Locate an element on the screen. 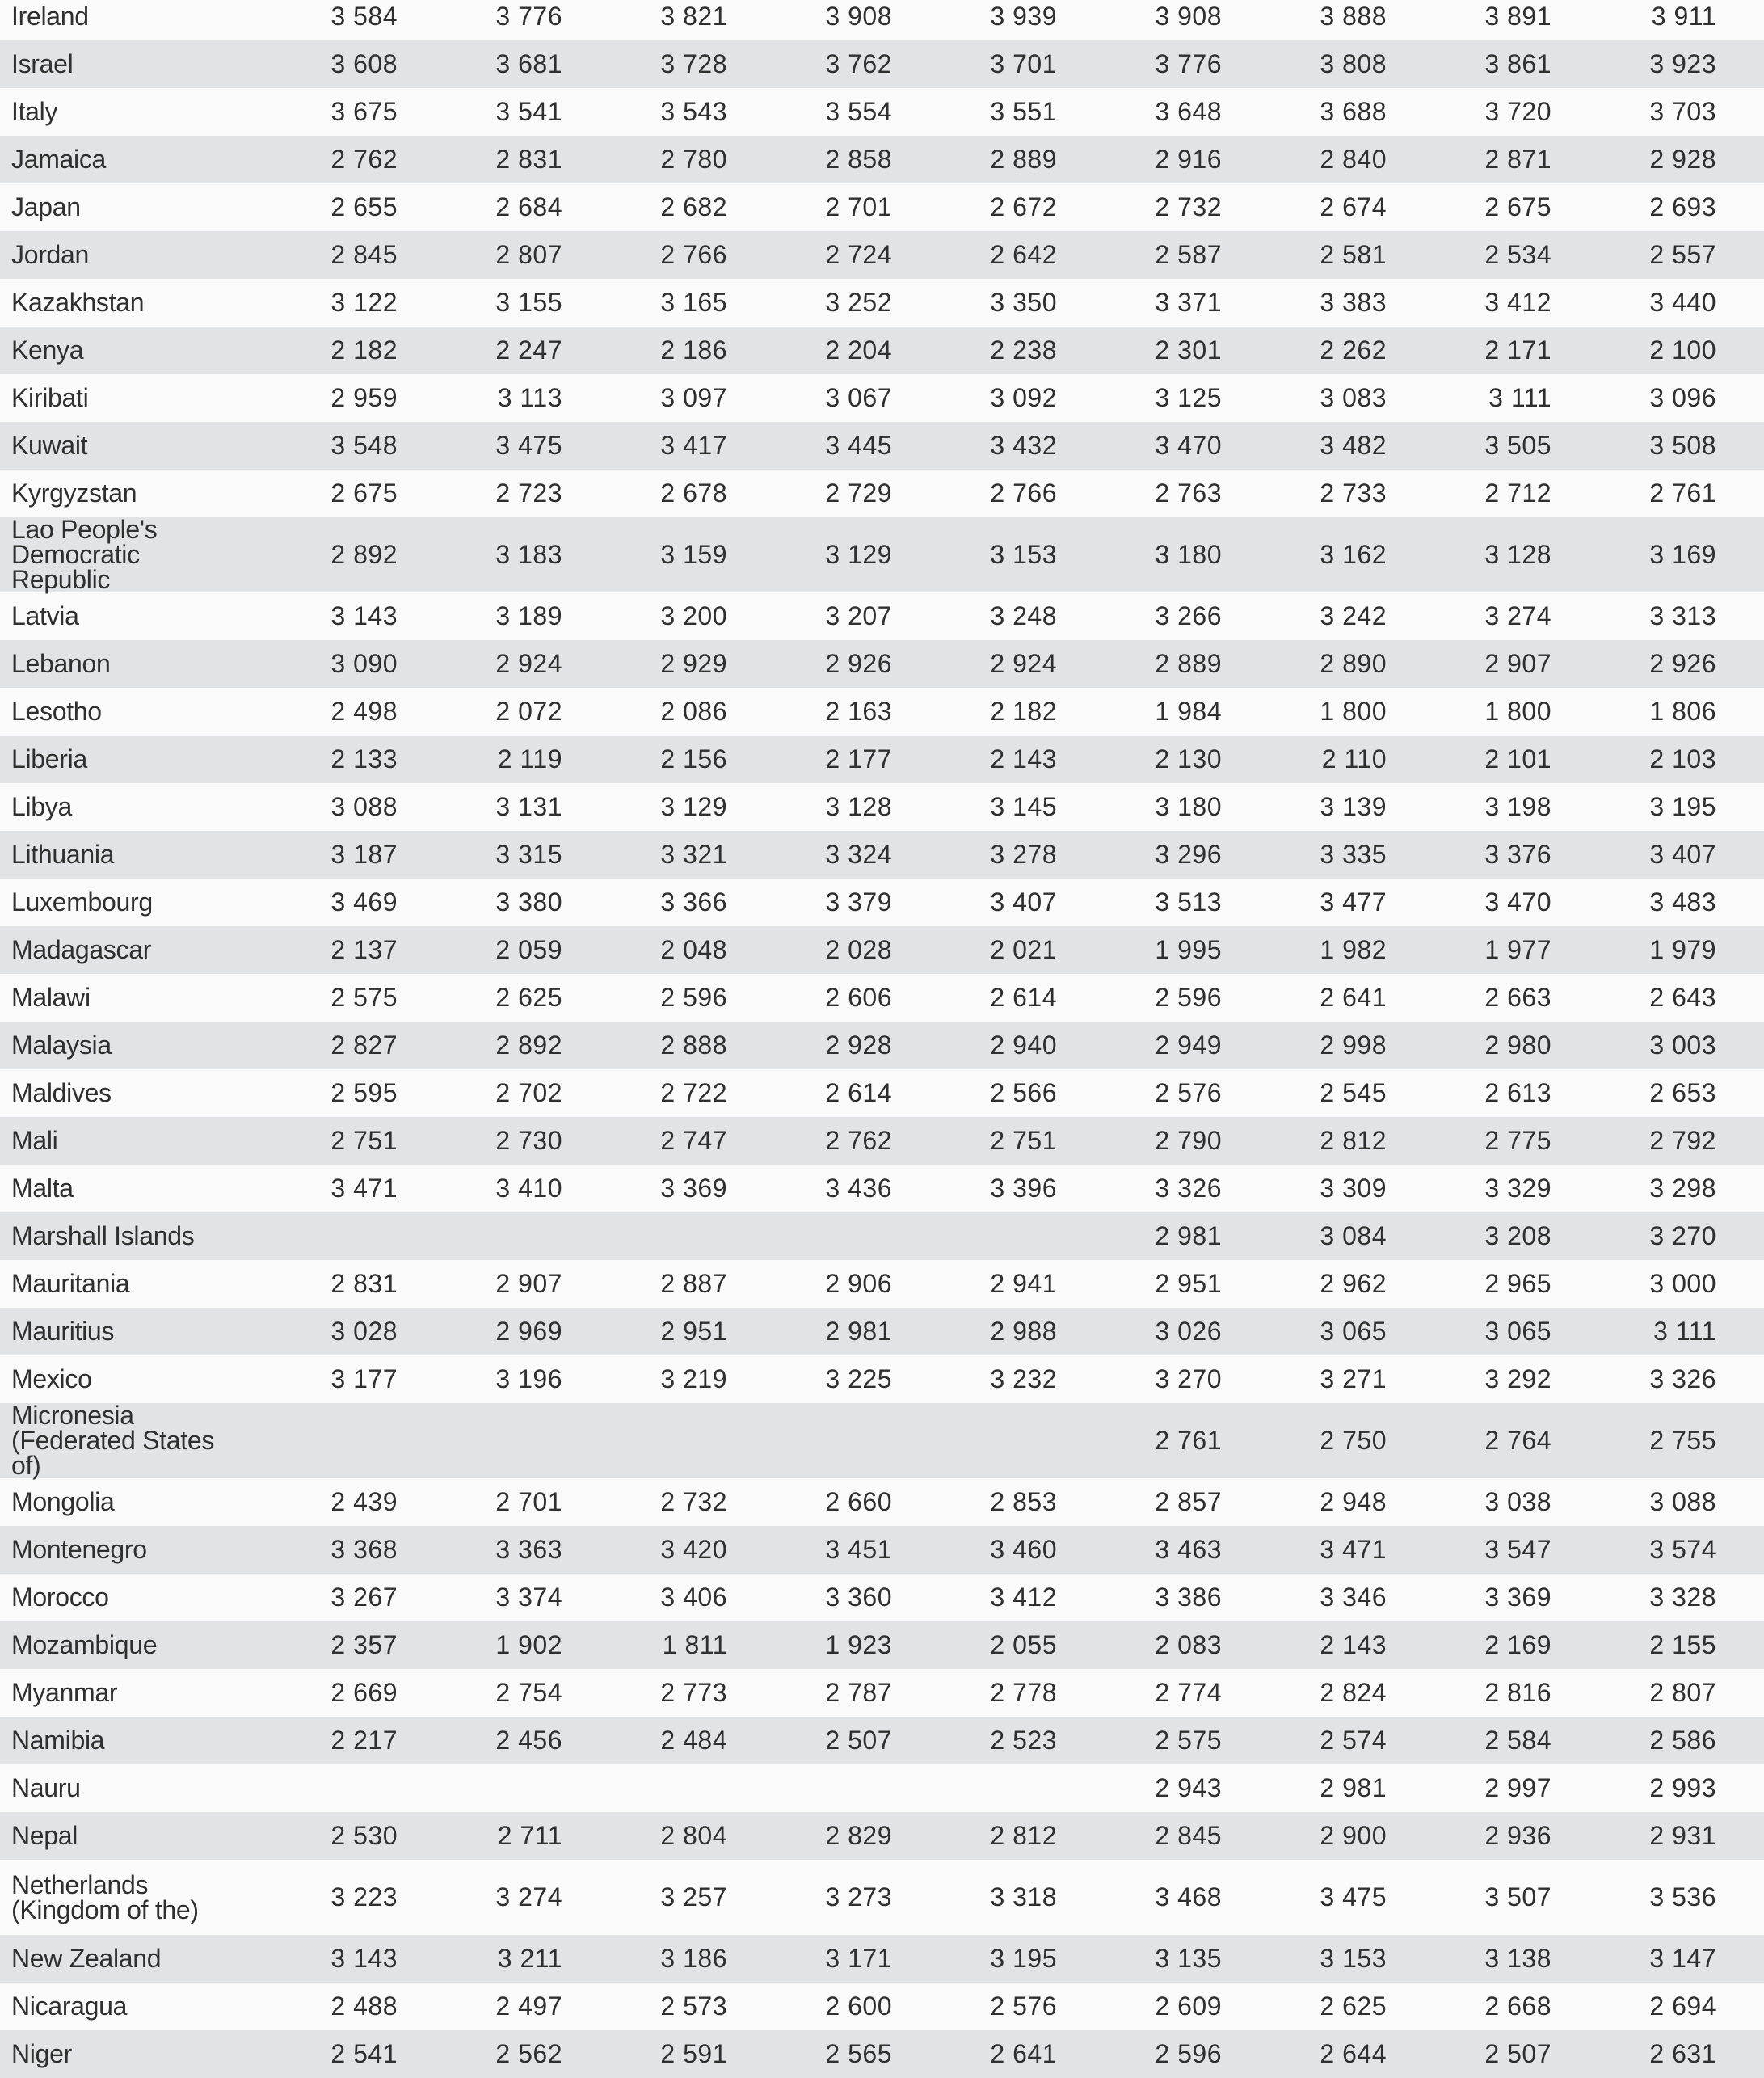 Image resolution: width=1764 pixels, height=2078 pixels. value-cell: 2 941 is located at coordinates (1023, 1283).